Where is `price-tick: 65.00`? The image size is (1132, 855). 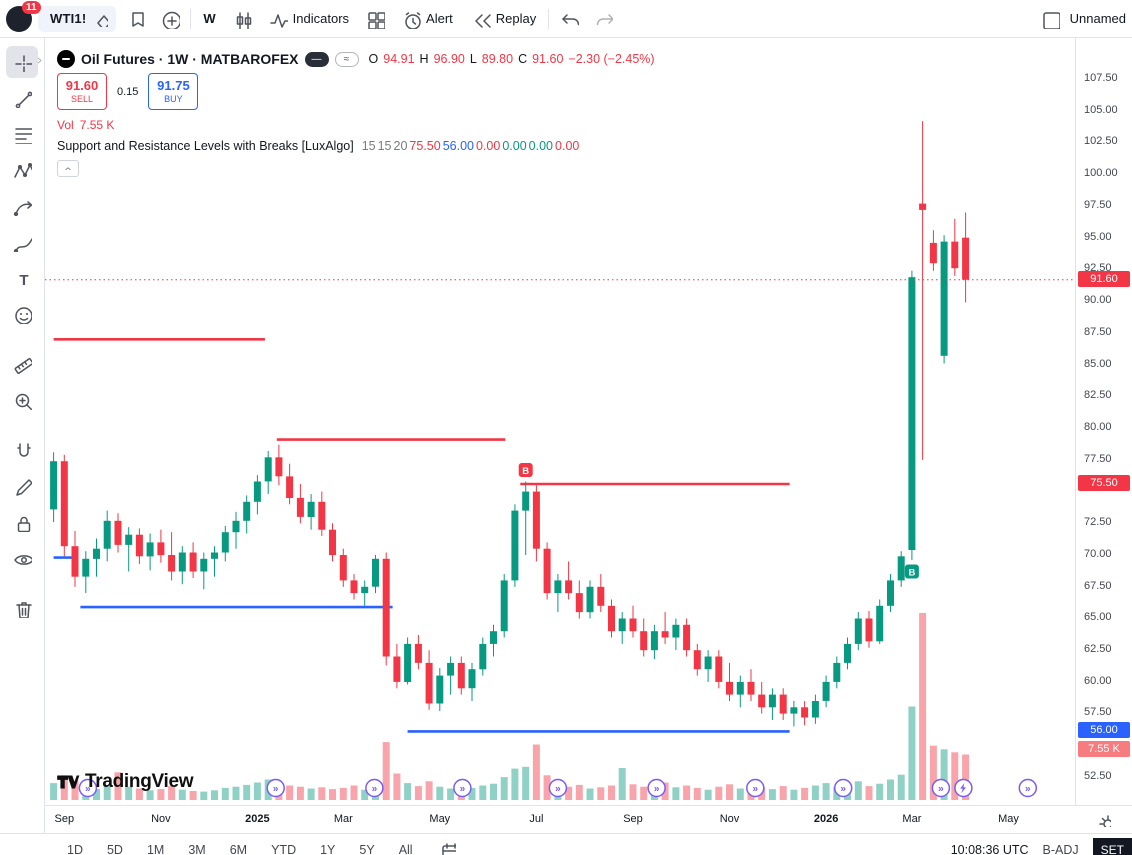
price-tick: 65.00 is located at coordinates (1098, 617).